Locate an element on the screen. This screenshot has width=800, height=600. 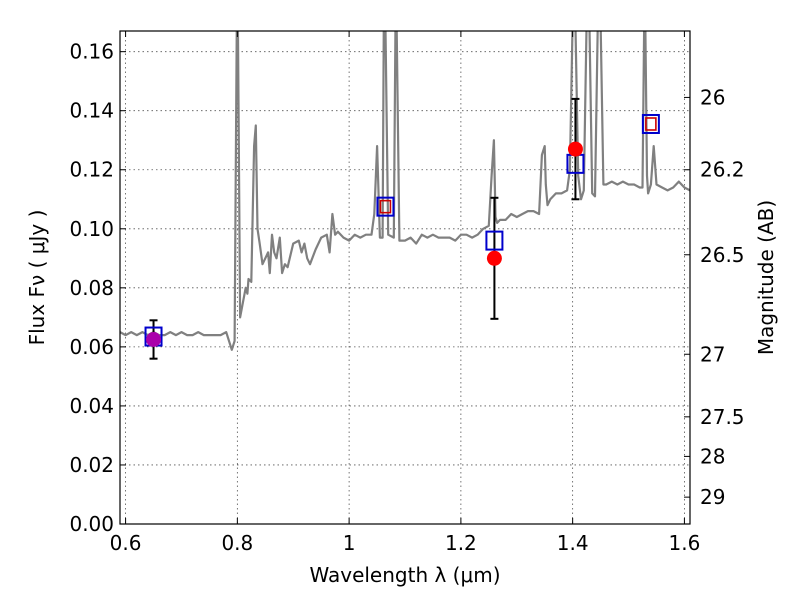
x-tick-label: 0.6 is located at coordinates (126, 543).